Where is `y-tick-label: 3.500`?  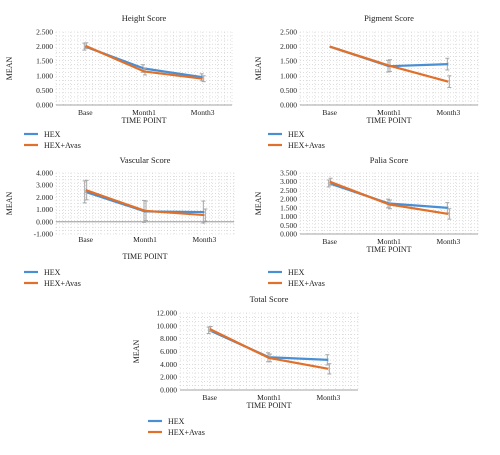 y-tick-label: 3.500 is located at coordinates (288, 173).